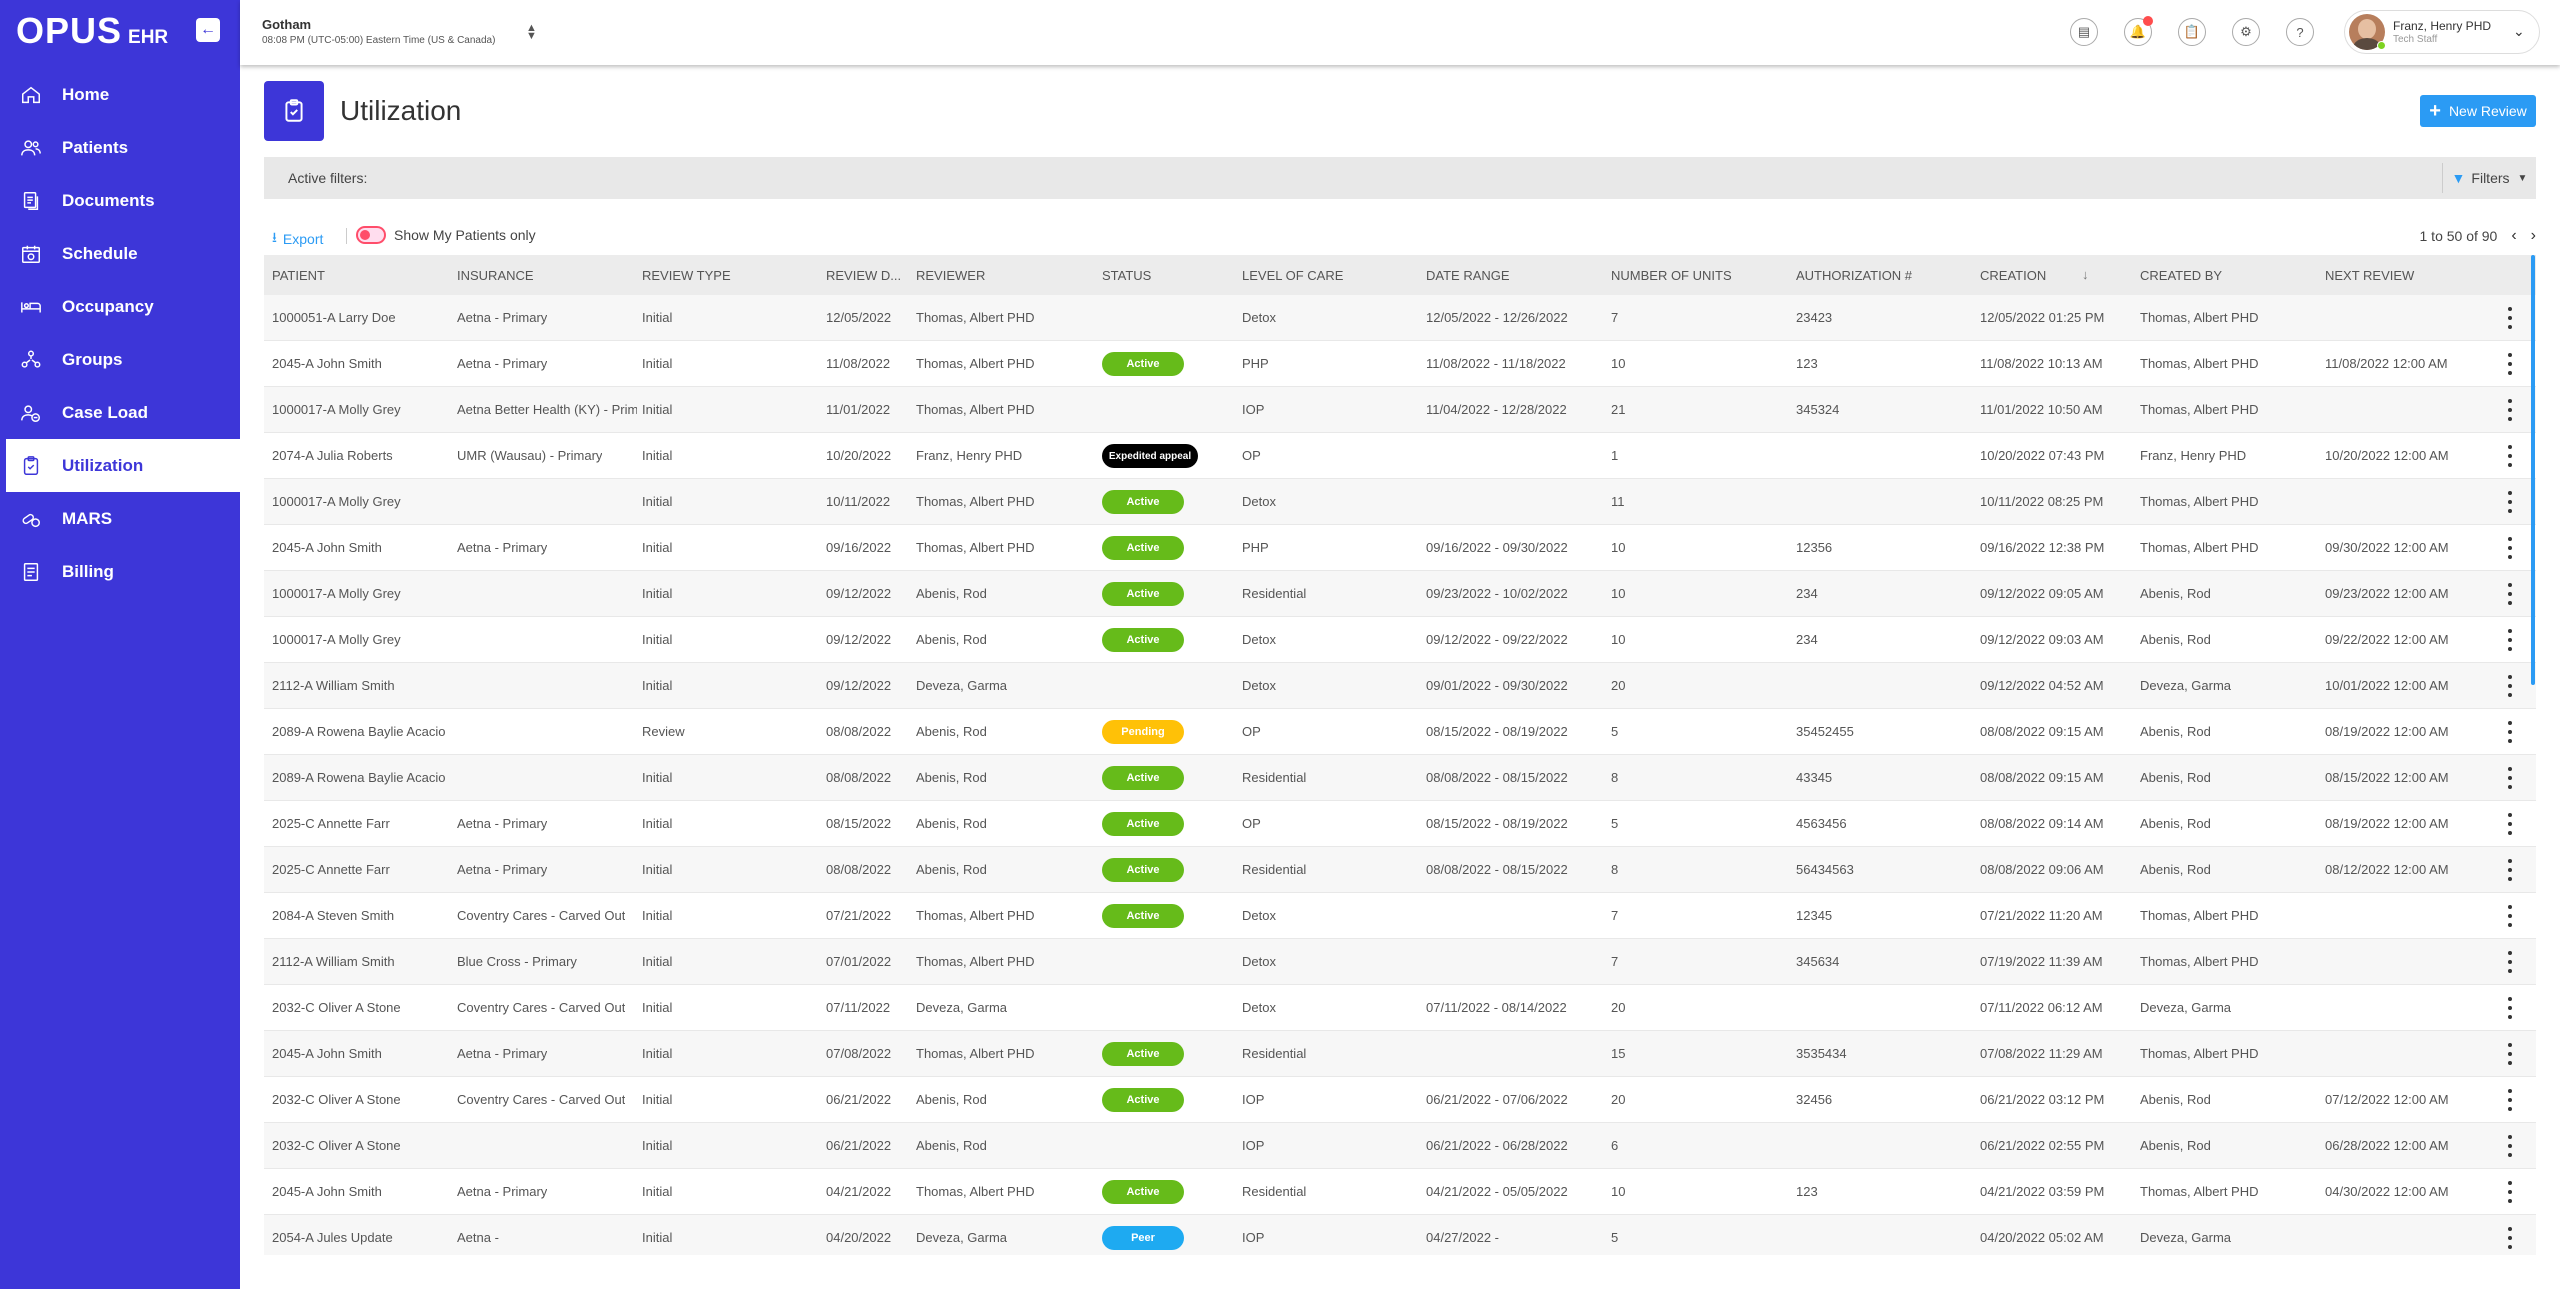 The height and width of the screenshot is (1289, 2560). I want to click on location-switch-icon: ▲ ▼, so click(531, 32).